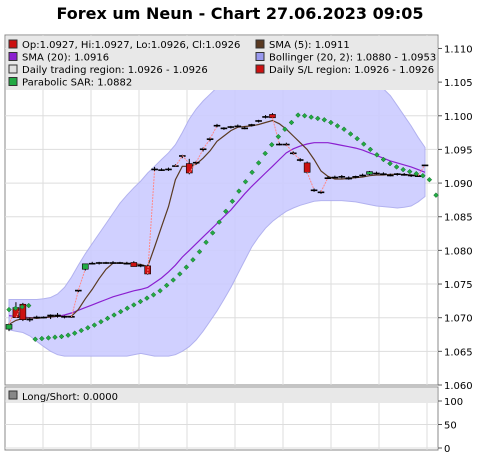 This screenshot has width=480, height=457. I want to click on y-tick-label: 1.075, so click(458, 285).